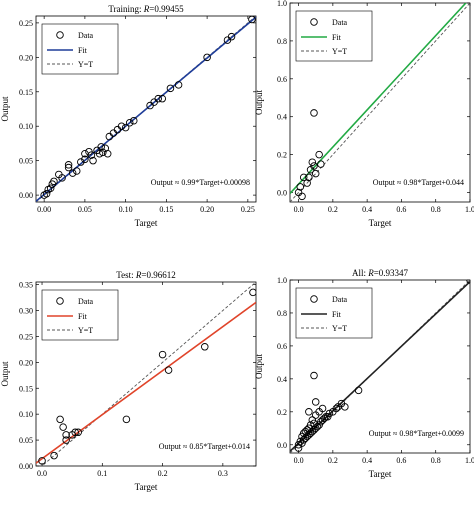  I want to click on title-value: =0.93347, so click(391, 273).